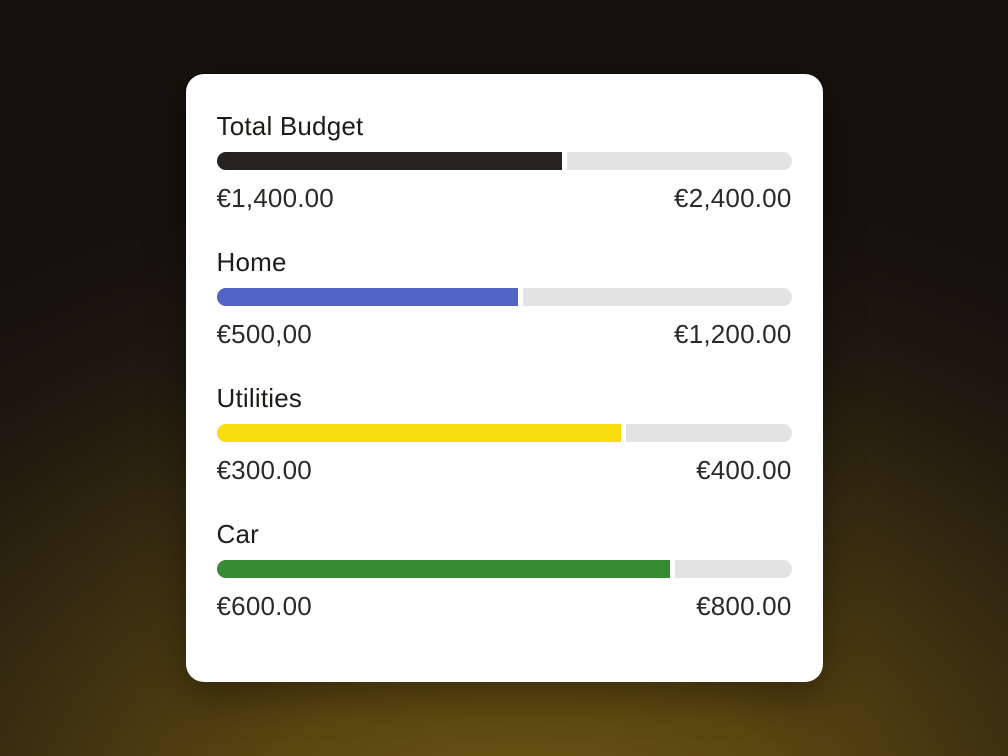  Describe the element at coordinates (504, 198) in the screenshot. I see `budget-values: €1,400.00 €2,400.00` at that location.